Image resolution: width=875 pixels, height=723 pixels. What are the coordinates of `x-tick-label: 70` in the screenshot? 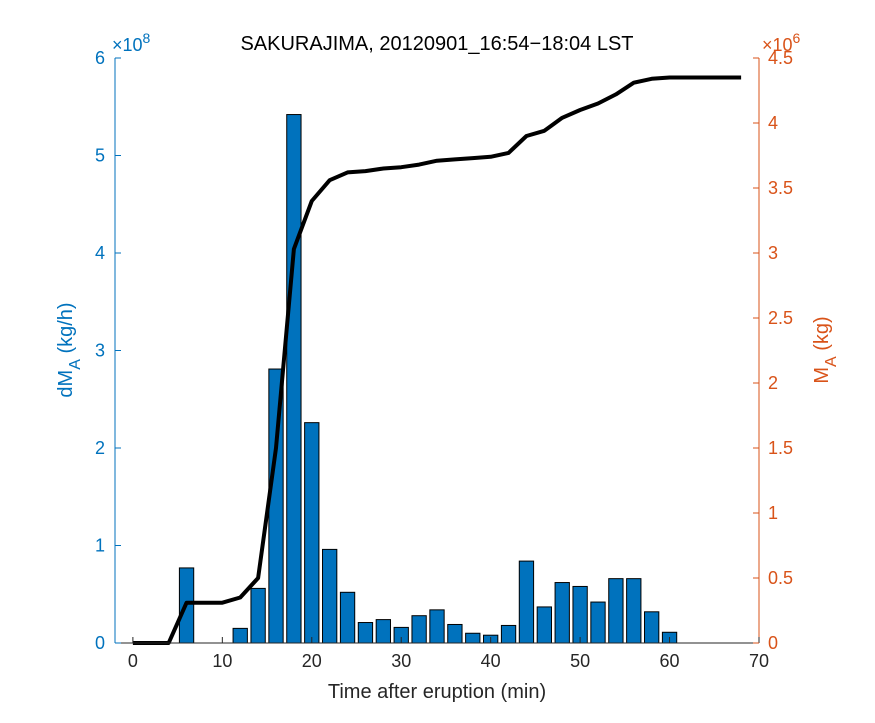 It's located at (759, 661).